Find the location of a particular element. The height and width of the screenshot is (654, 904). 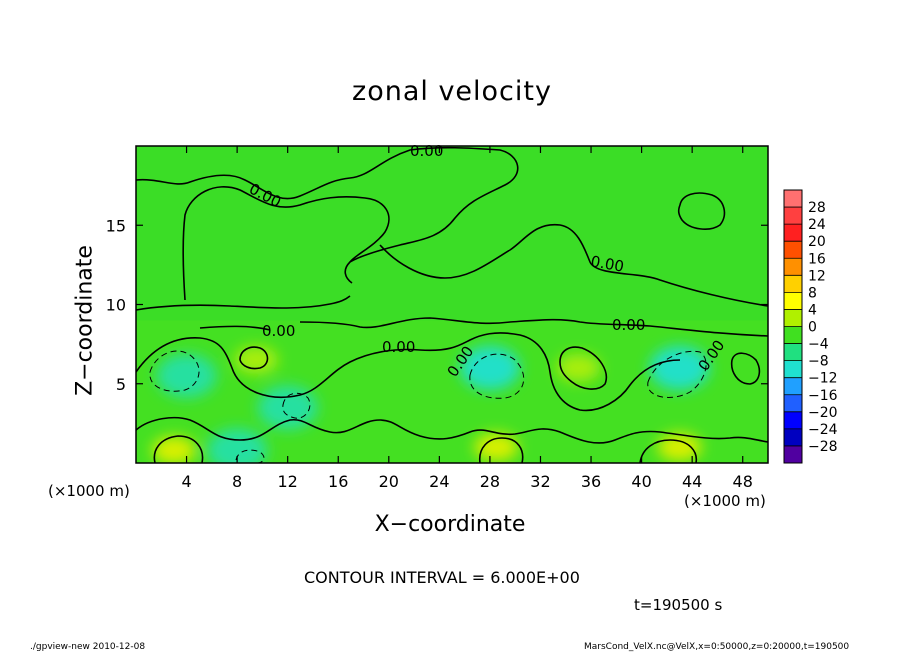

colorbar-label: 8 is located at coordinates (812, 293).